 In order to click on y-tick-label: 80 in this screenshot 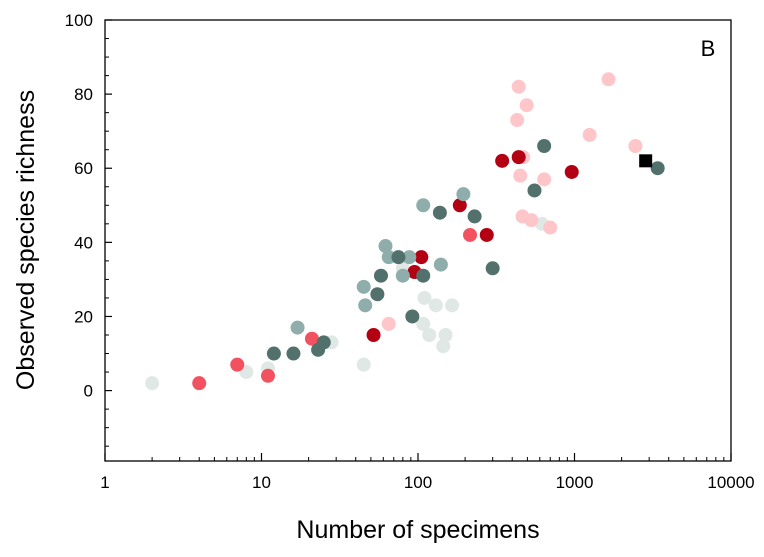, I will do `click(83, 94)`.